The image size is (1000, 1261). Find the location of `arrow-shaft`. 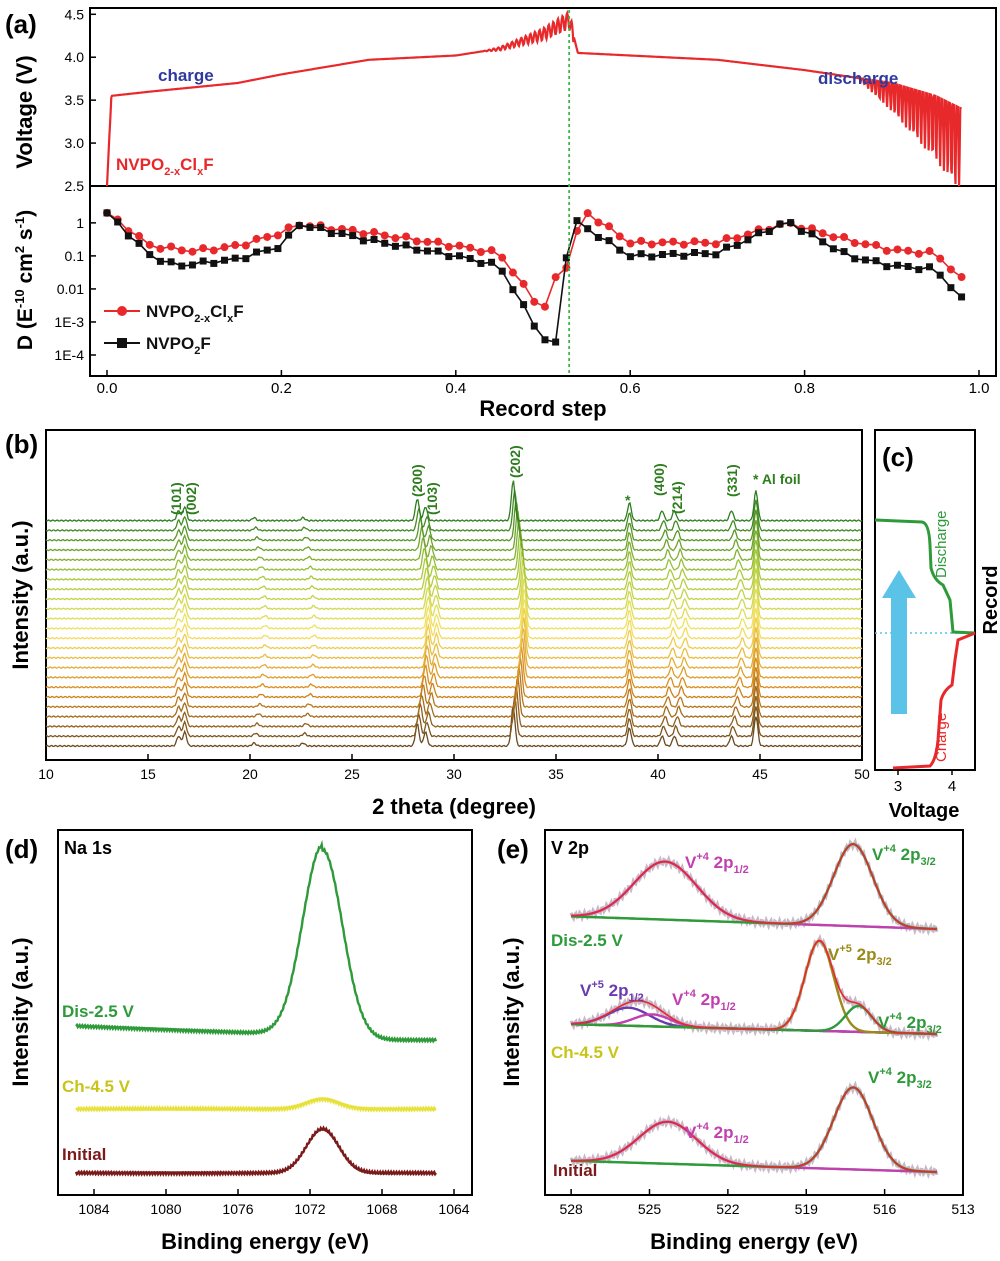

arrow-shaft is located at coordinates (899, 655).